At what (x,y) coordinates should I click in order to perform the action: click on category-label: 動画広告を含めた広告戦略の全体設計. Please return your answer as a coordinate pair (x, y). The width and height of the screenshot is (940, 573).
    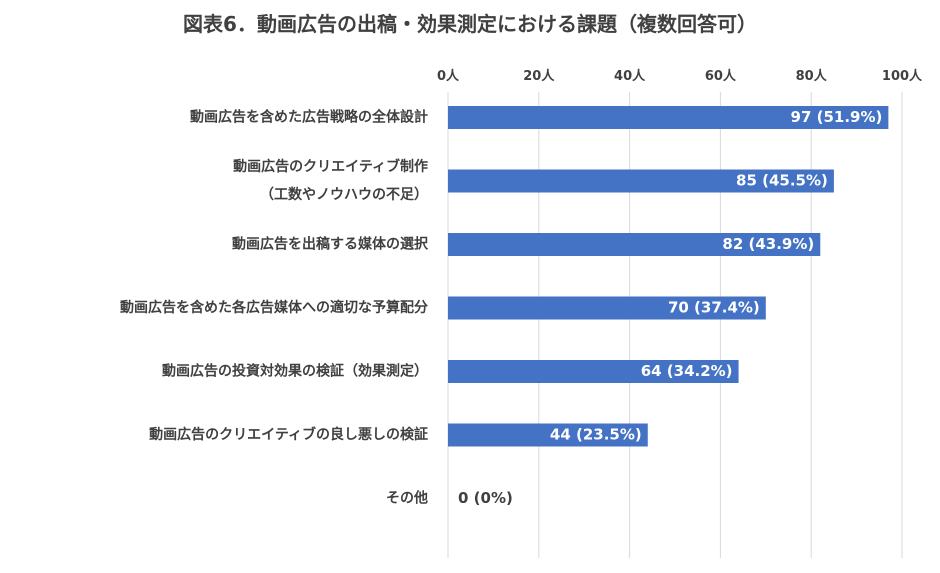
    Looking at the image, I should click on (309, 117).